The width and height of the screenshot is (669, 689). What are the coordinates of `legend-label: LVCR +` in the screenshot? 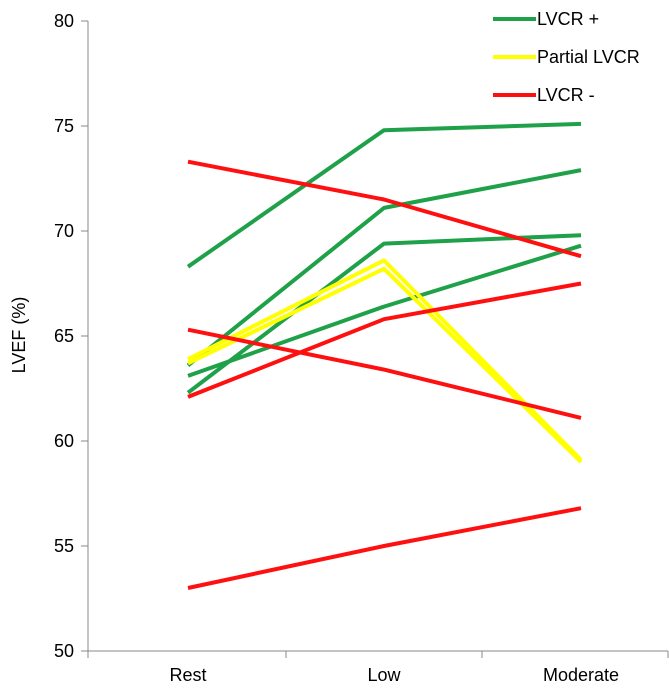 It's located at (568, 19).